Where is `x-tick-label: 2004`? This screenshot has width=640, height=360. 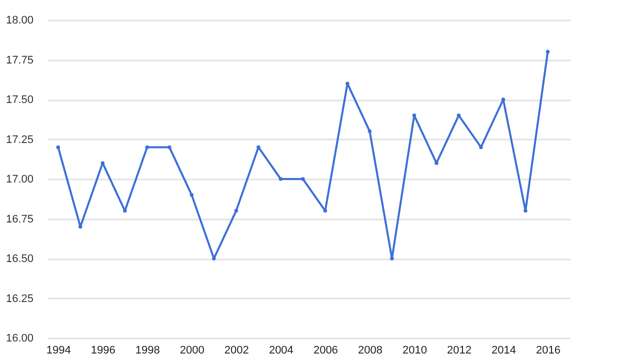 x-tick-label: 2004 is located at coordinates (281, 350).